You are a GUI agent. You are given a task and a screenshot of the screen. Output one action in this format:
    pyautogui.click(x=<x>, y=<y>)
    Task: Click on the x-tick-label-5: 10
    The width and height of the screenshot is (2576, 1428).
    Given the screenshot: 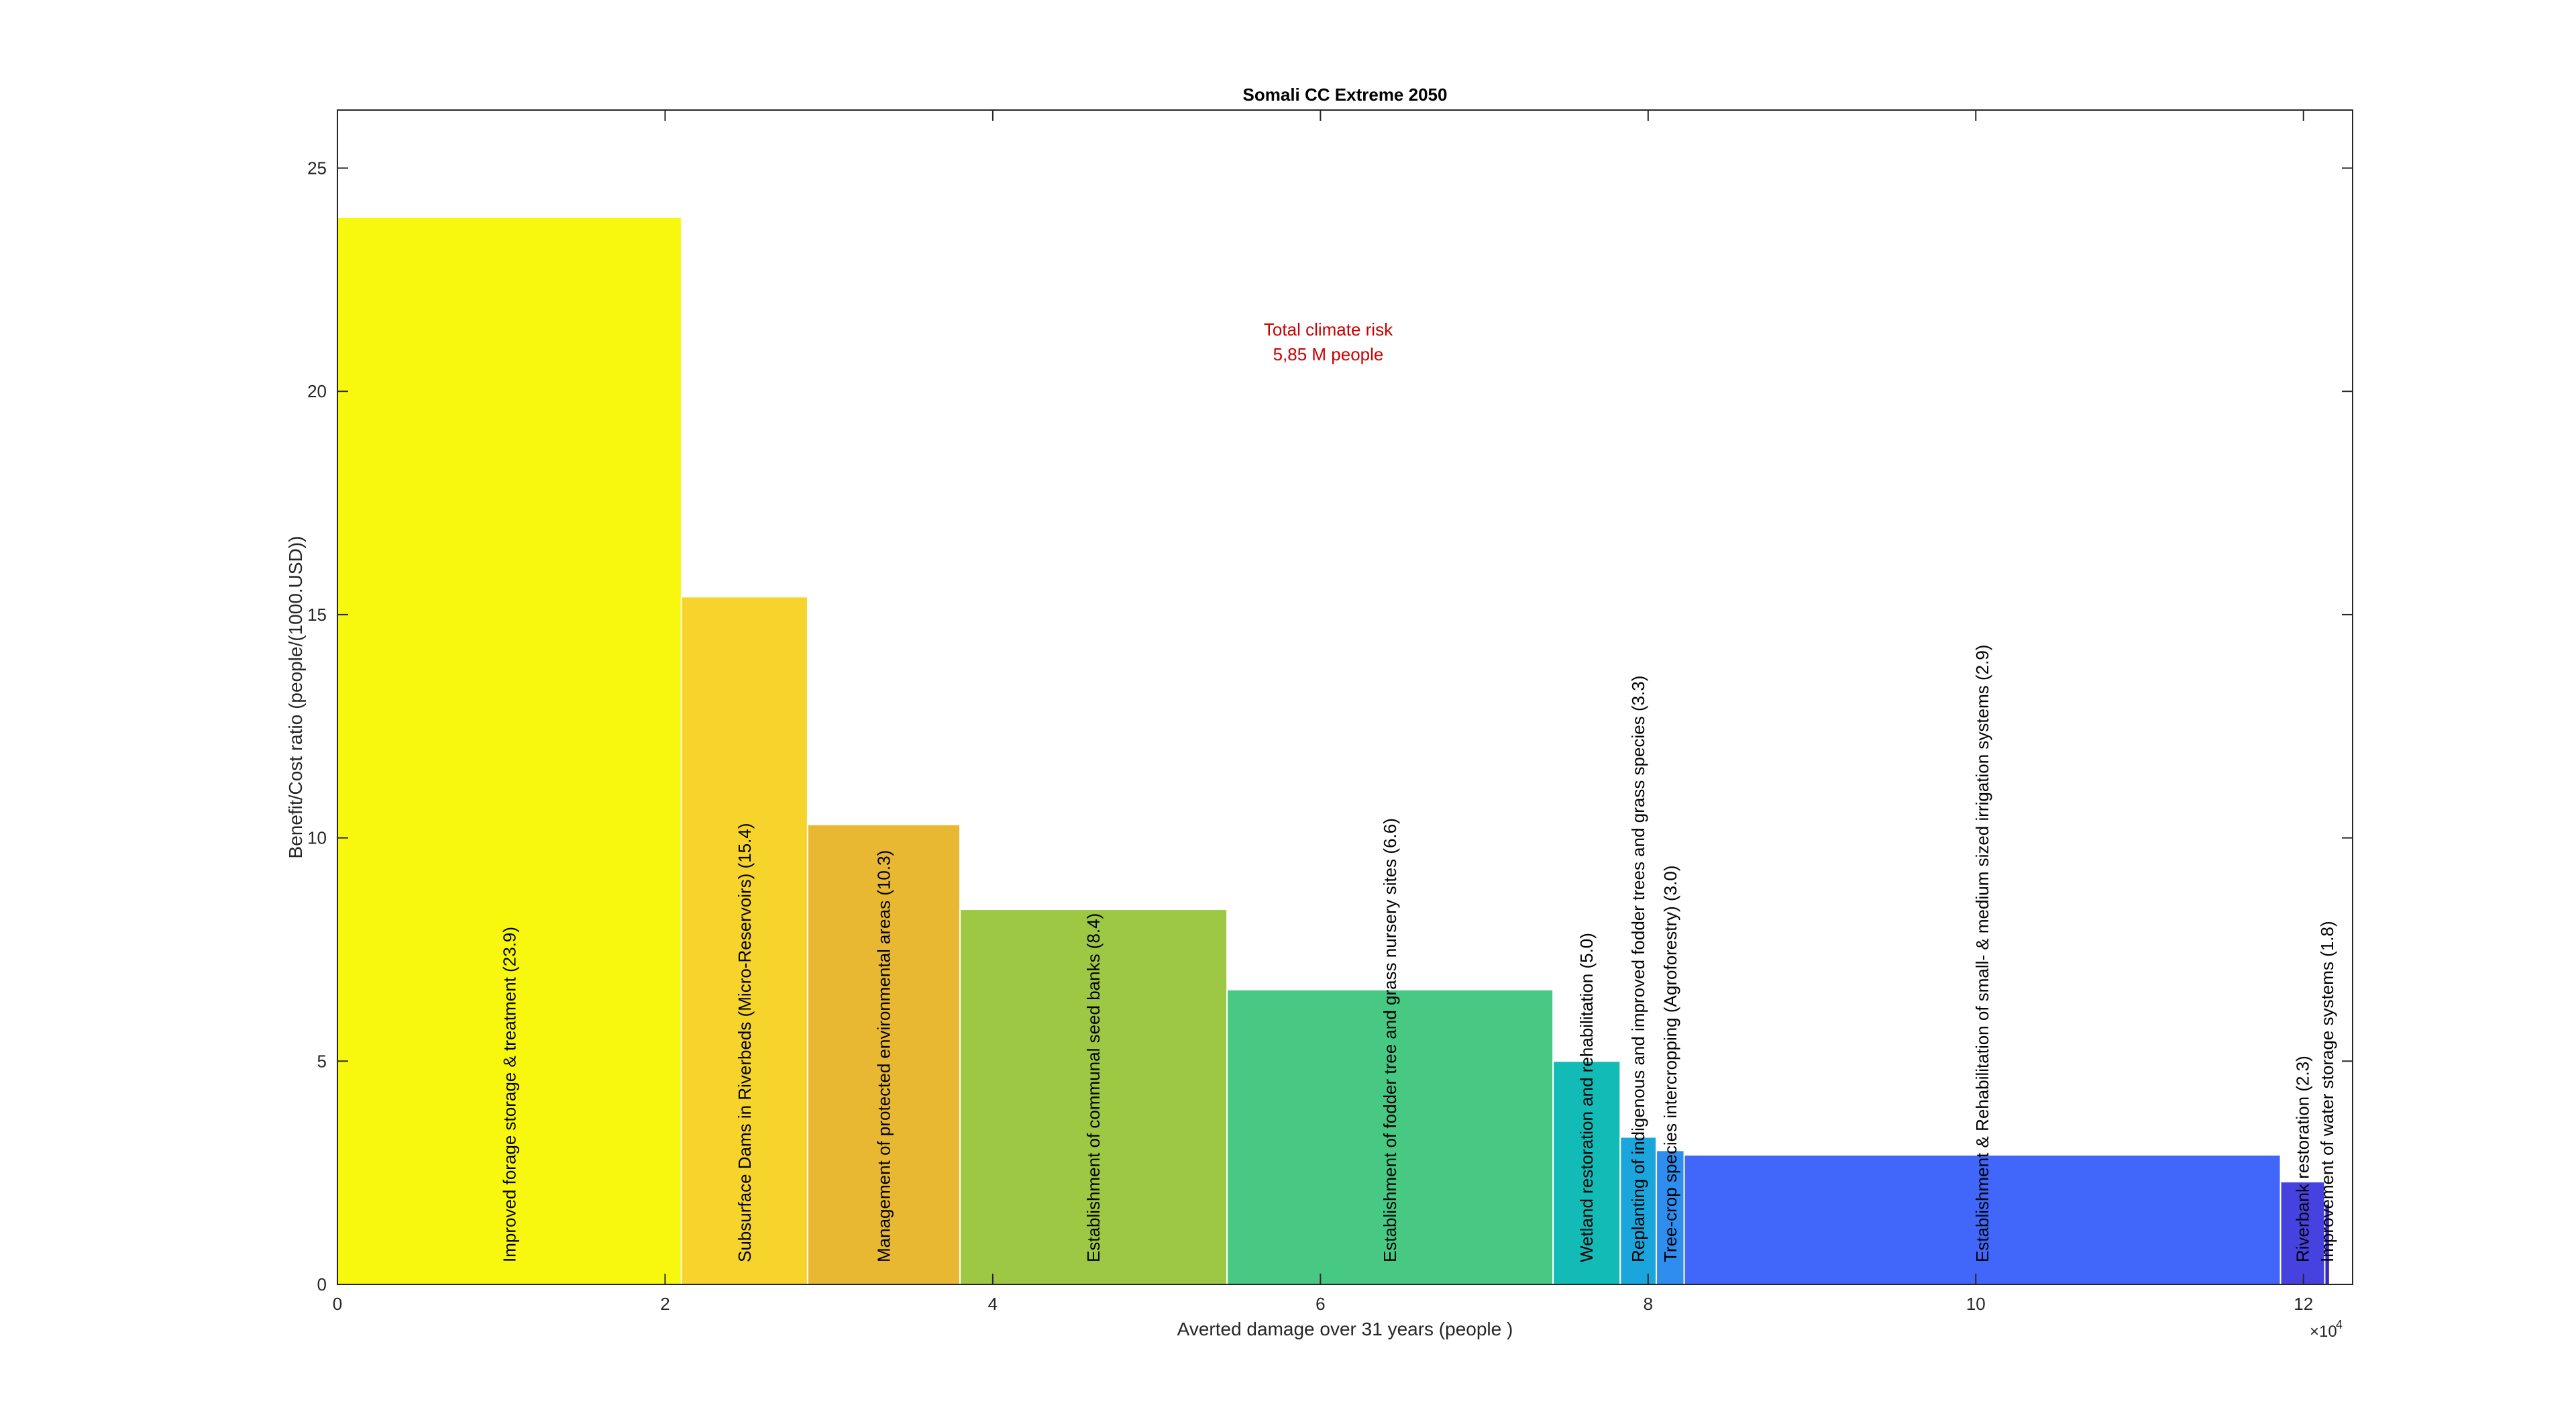 What is the action you would take?
    pyautogui.click(x=1976, y=1304)
    